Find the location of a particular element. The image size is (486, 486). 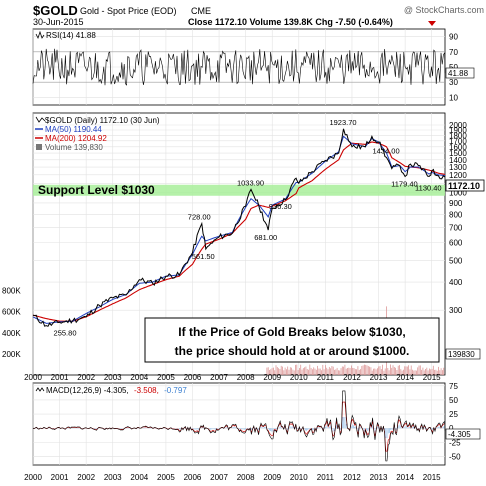

macd-label-hist: -0.797 is located at coordinates (175, 390).